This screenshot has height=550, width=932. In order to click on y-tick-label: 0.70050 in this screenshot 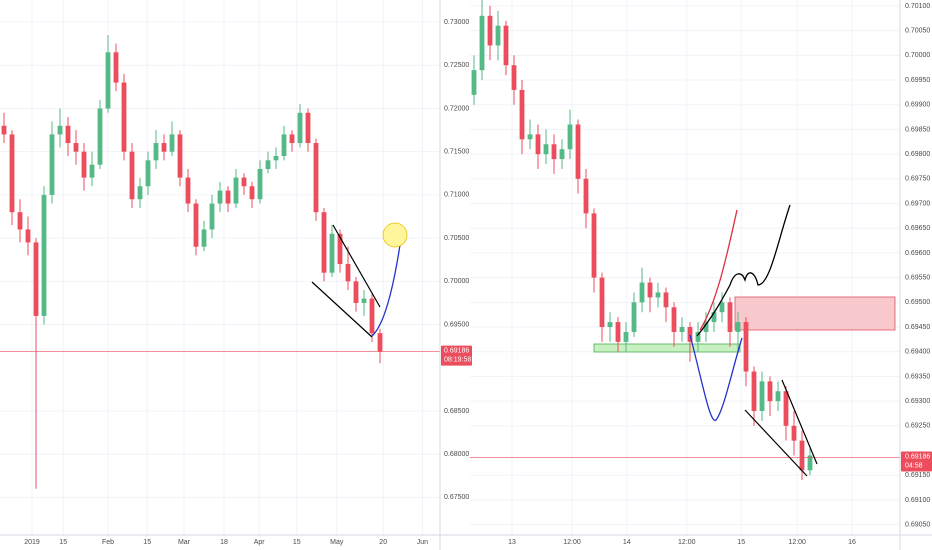, I will do `click(917, 30)`.